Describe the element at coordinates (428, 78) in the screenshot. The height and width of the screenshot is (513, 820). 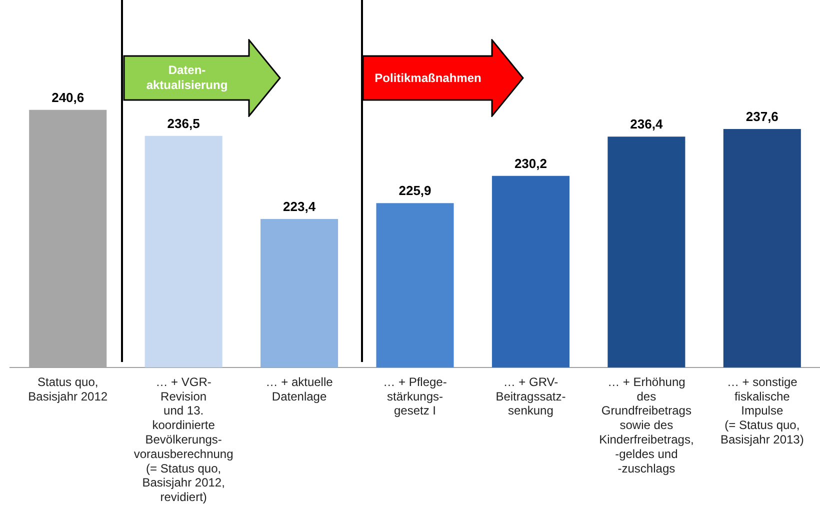
I see `text: Politikmaßnahmen` at that location.